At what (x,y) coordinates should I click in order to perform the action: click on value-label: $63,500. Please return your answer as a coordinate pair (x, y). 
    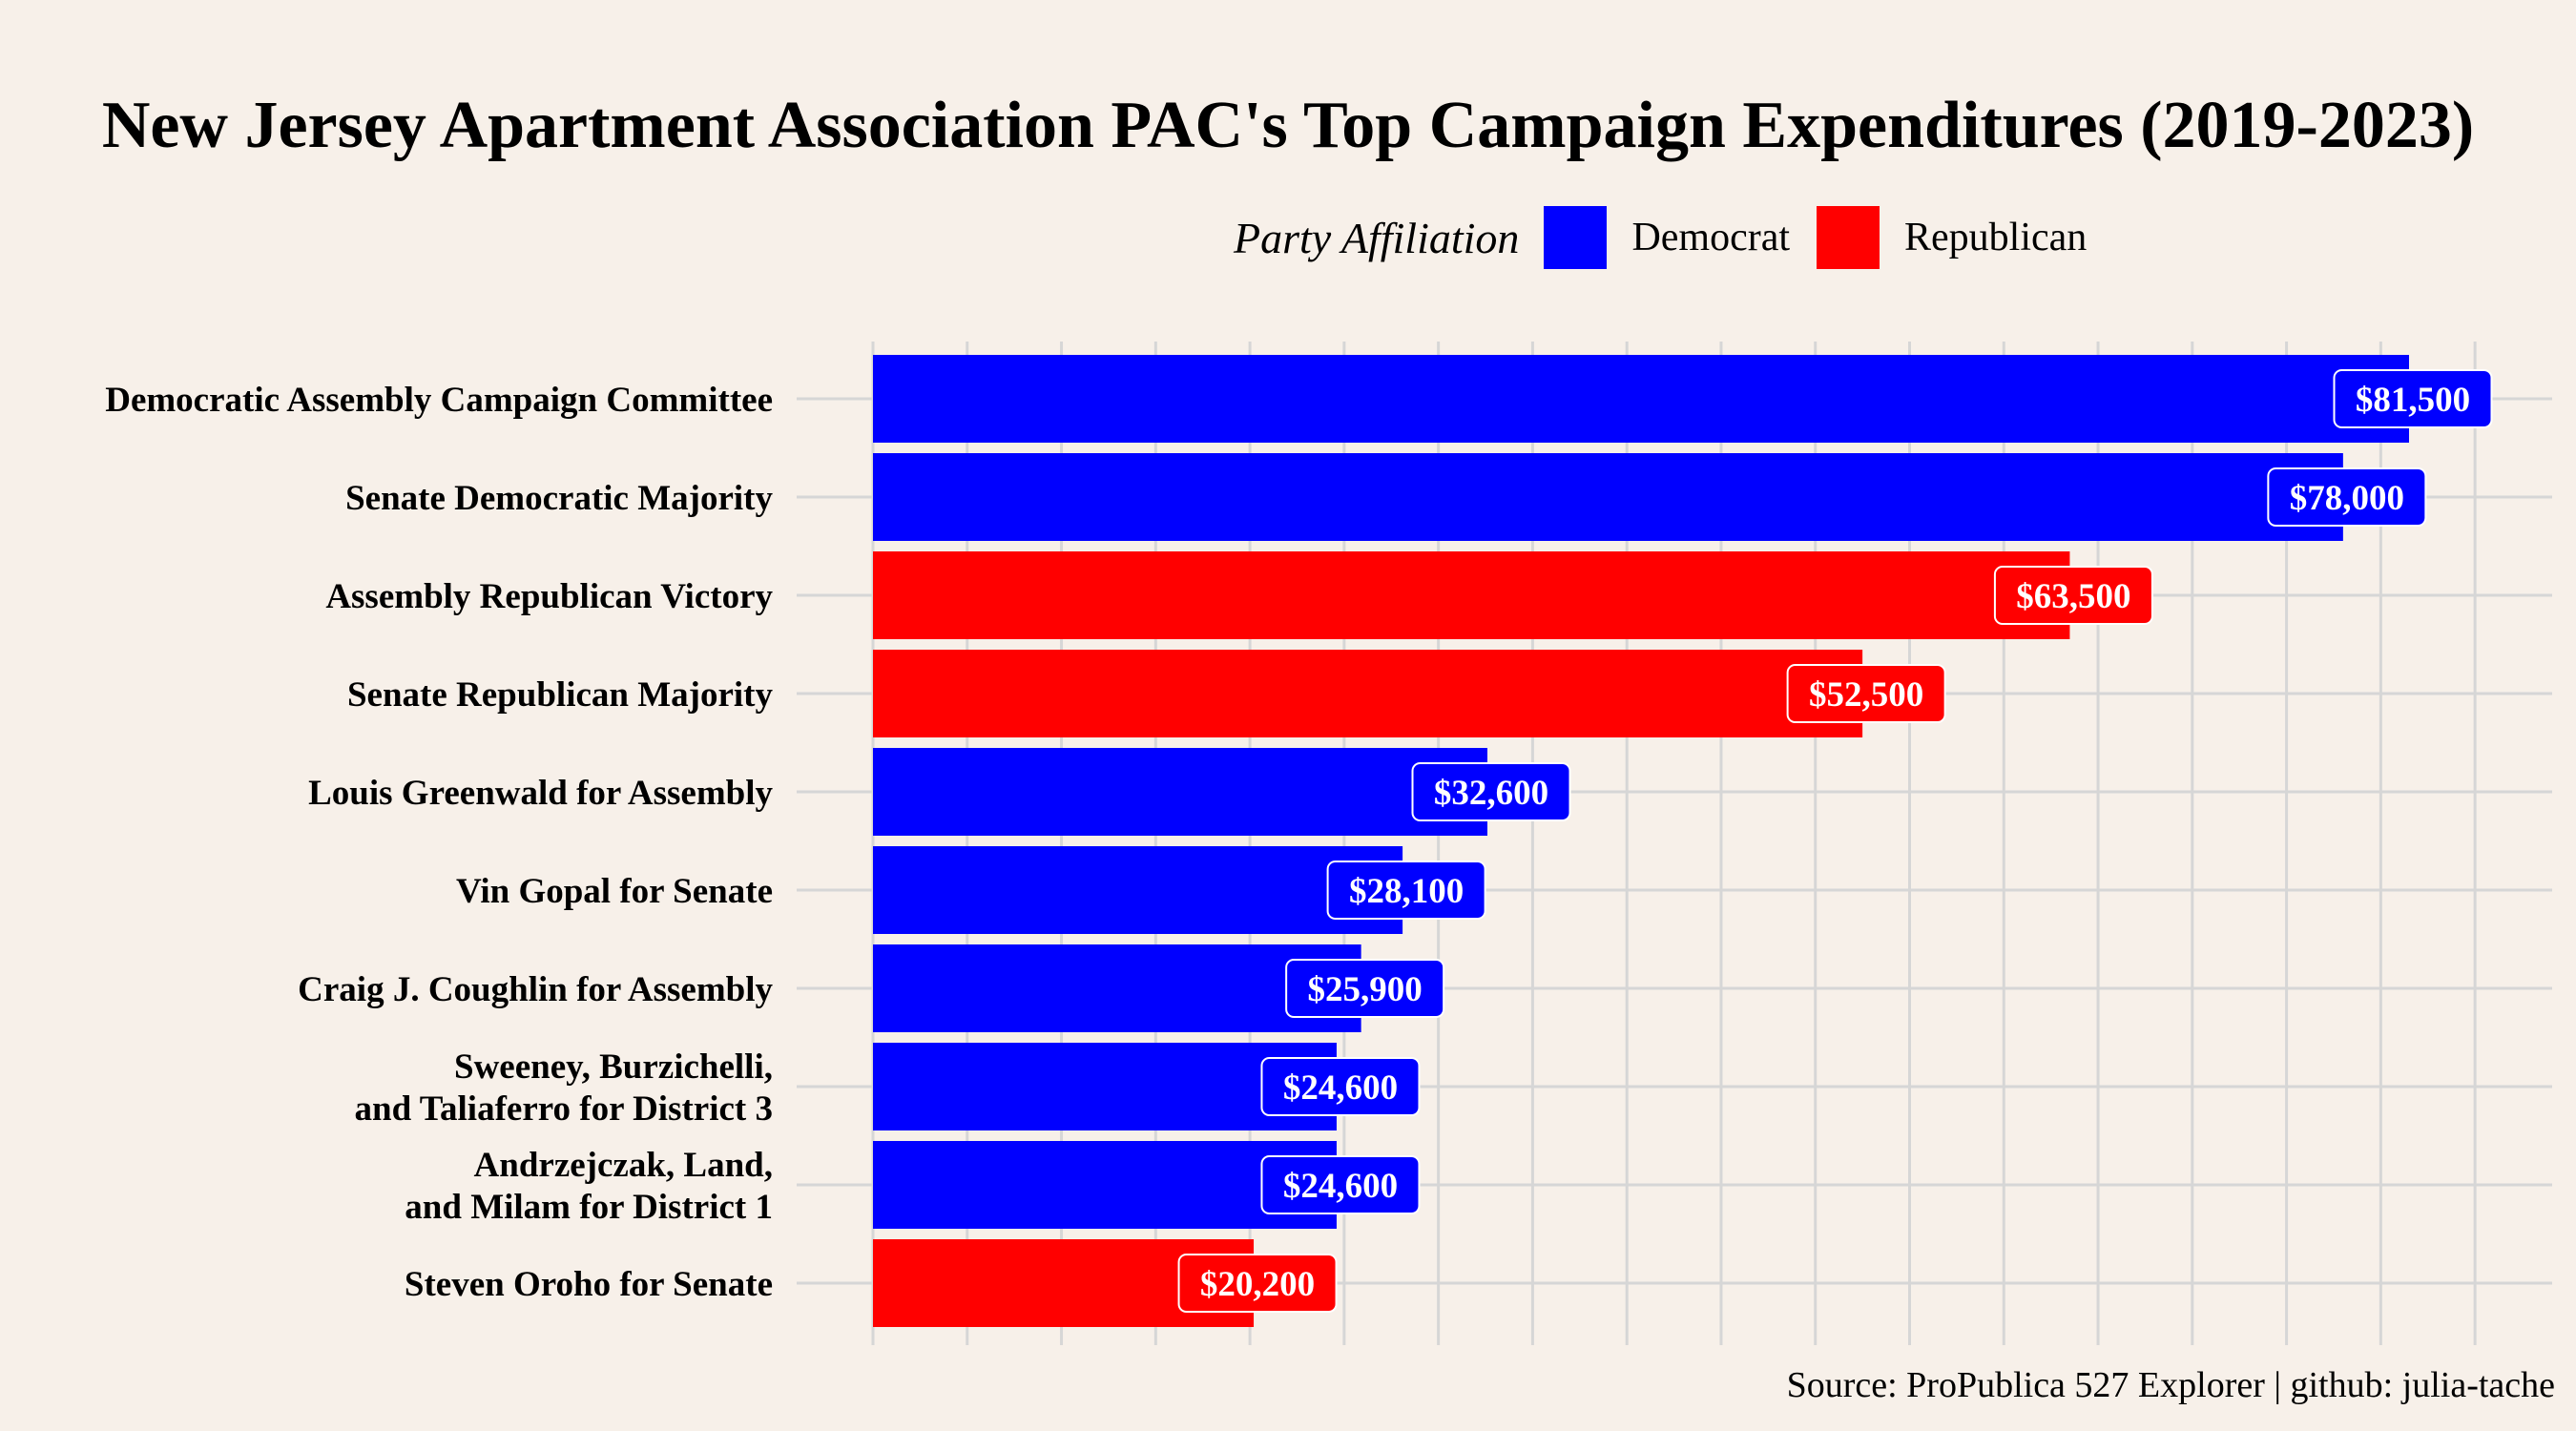
    Looking at the image, I should click on (2073, 596).